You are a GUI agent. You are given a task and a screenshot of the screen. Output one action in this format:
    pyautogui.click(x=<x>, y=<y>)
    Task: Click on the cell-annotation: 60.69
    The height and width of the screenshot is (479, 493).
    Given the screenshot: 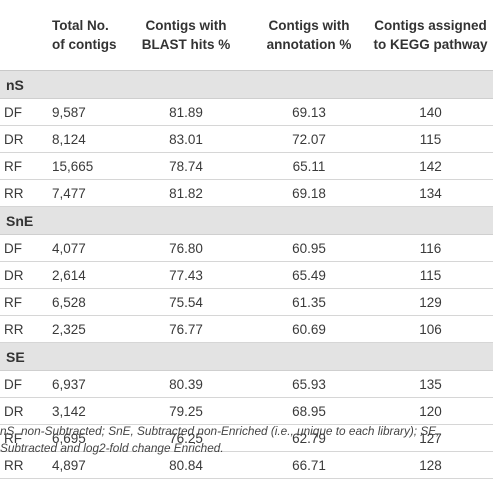 What is the action you would take?
    pyautogui.click(x=309, y=329)
    